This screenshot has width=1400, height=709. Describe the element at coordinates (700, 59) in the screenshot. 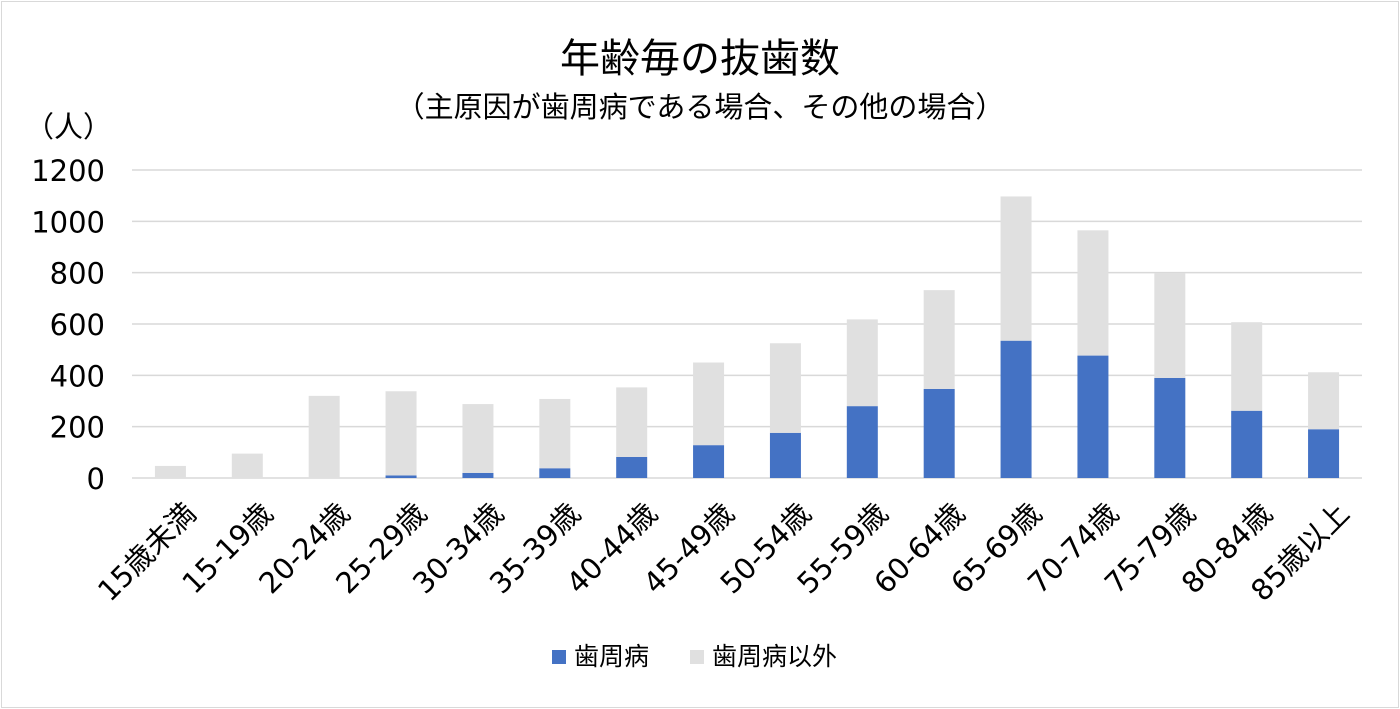

I see `chart-title: 年齢毎の抜歯数` at that location.